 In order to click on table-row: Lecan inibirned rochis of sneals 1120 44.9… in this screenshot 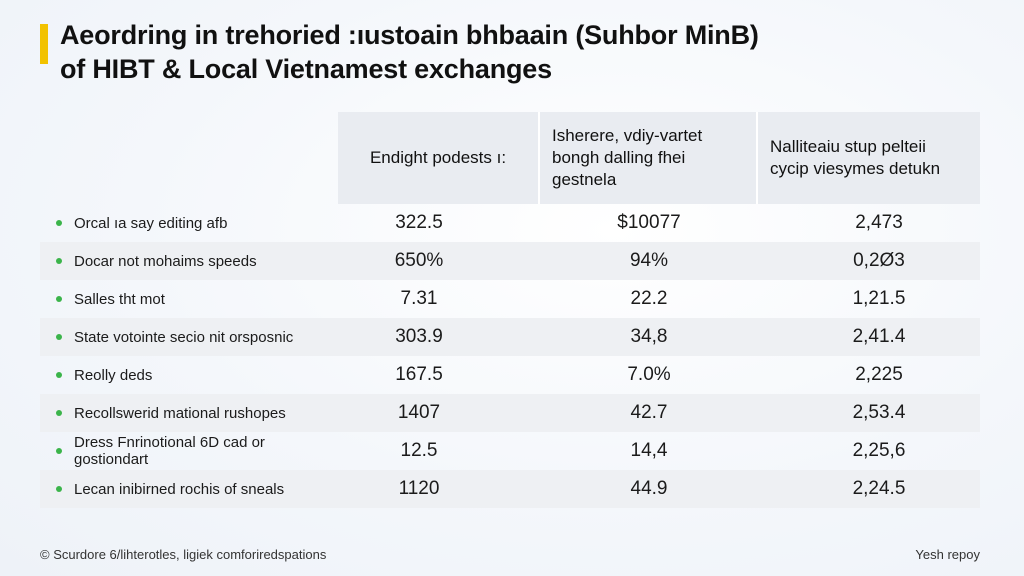, I will do `click(510, 489)`.